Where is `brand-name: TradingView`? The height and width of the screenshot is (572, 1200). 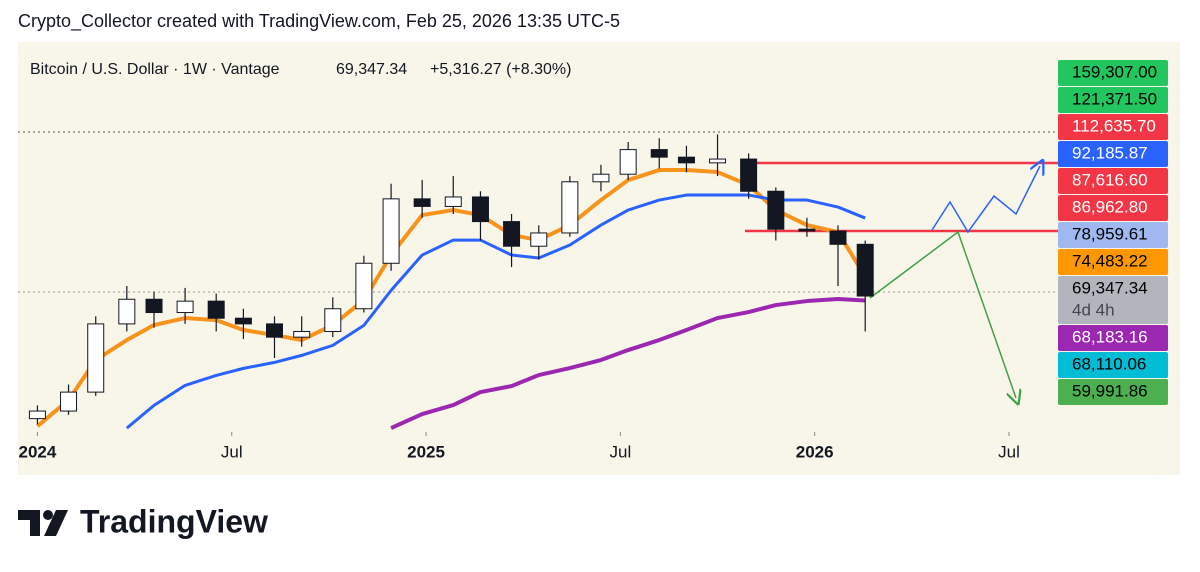 brand-name: TradingView is located at coordinates (174, 521).